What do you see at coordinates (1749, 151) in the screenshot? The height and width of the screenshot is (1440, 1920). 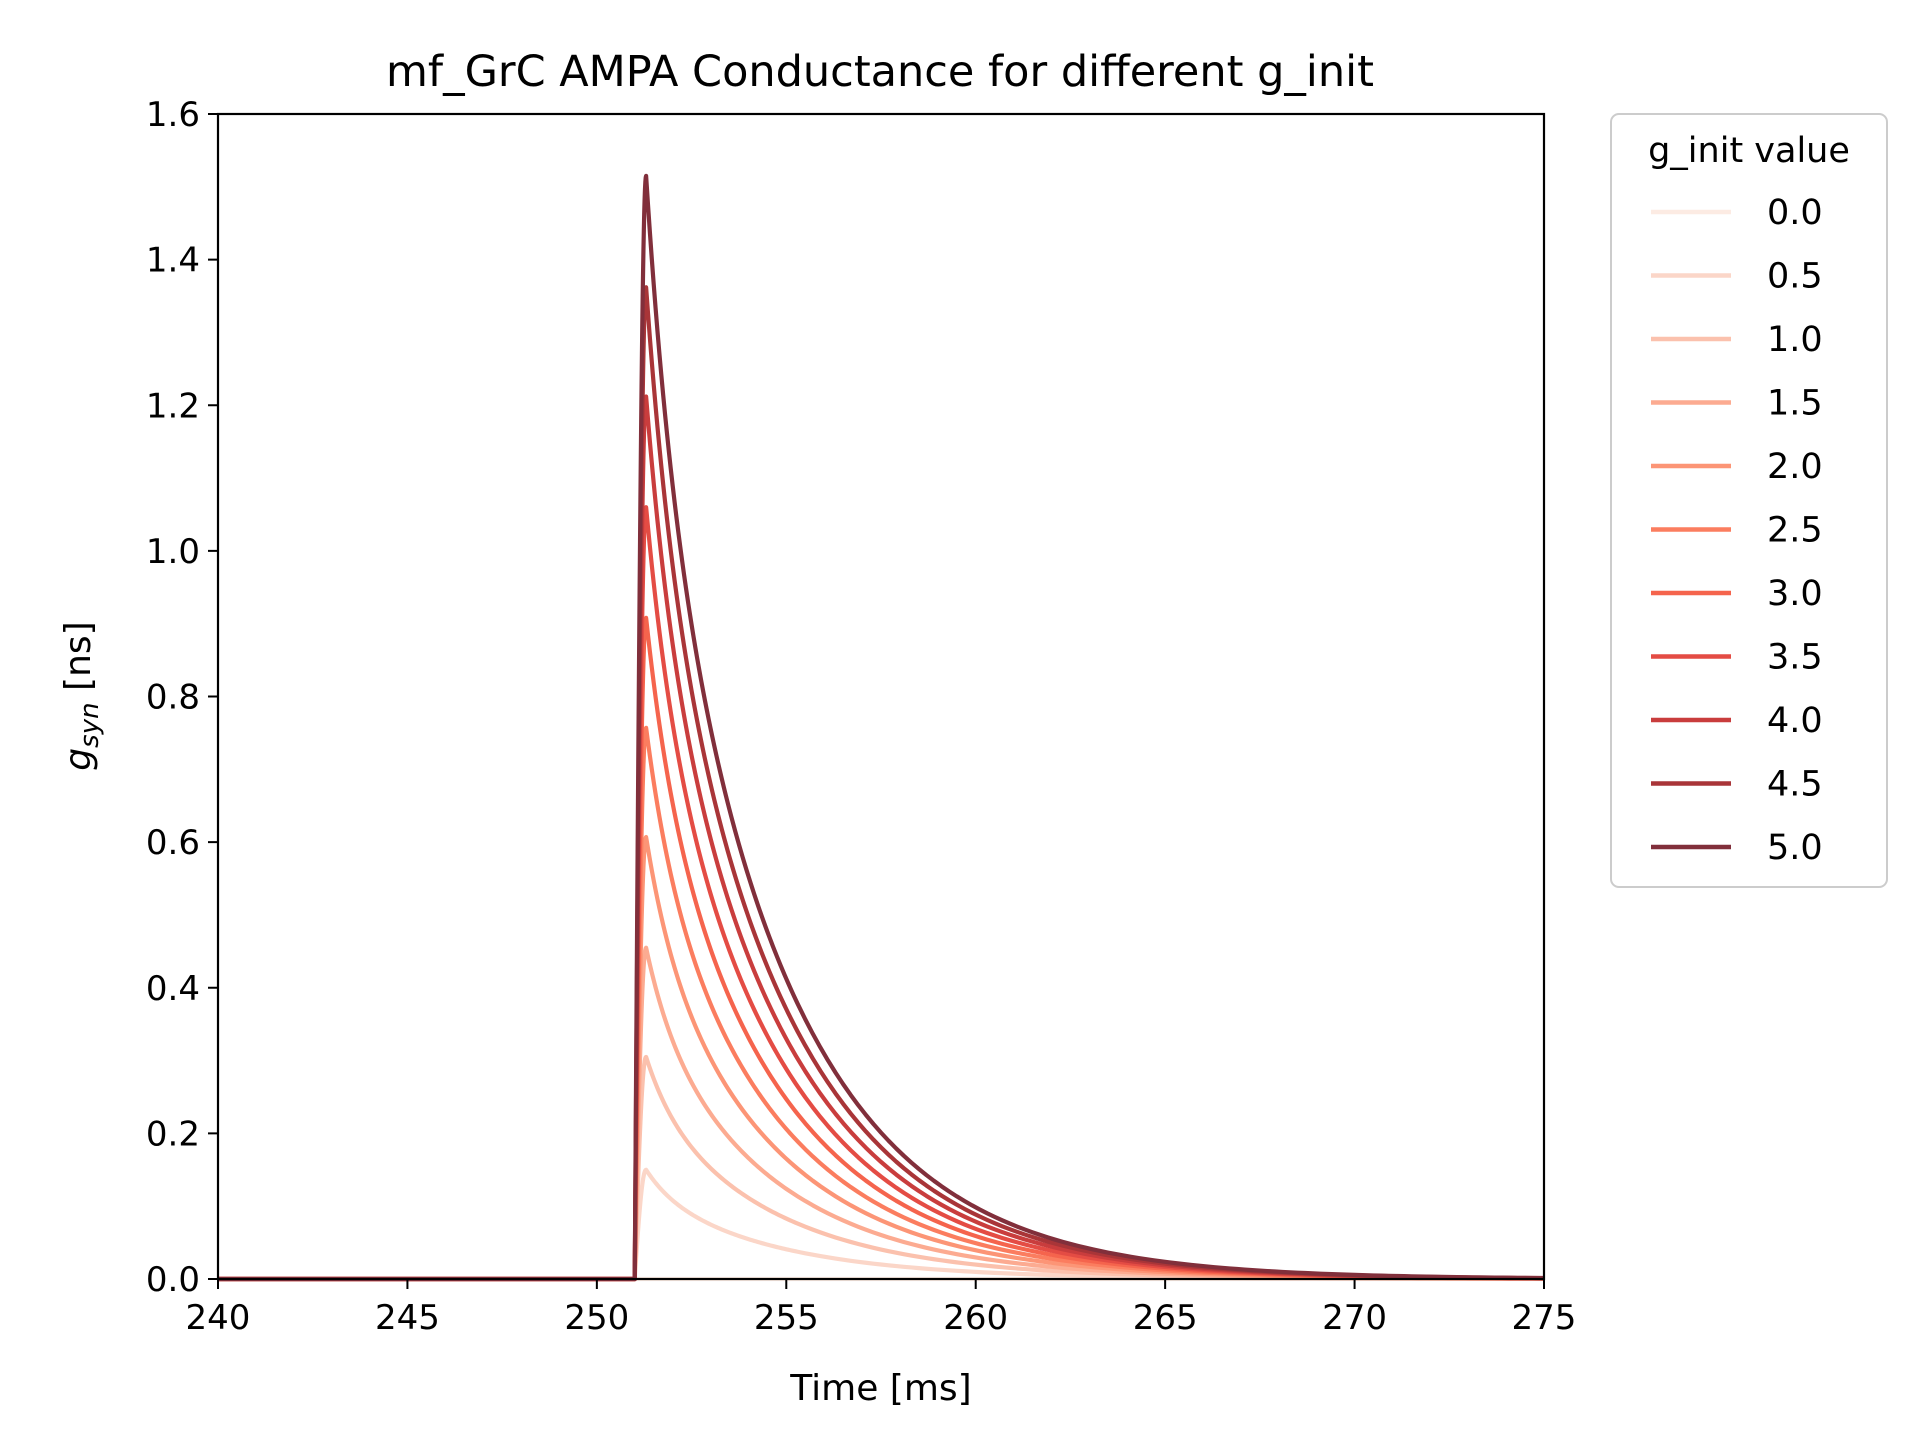 I see `legend-title: g_init value` at bounding box center [1749, 151].